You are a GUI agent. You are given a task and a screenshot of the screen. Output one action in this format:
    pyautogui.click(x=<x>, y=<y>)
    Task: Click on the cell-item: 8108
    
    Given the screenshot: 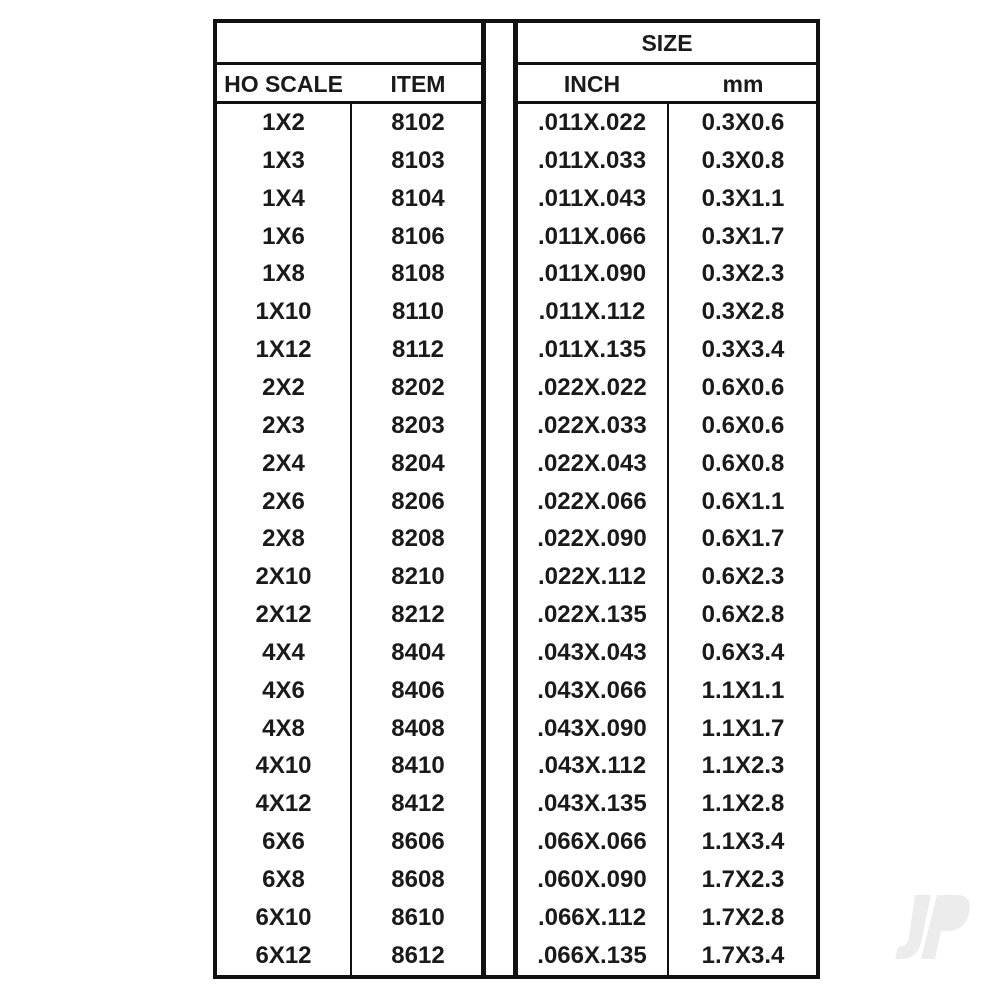 What is the action you would take?
    pyautogui.click(x=418, y=274)
    